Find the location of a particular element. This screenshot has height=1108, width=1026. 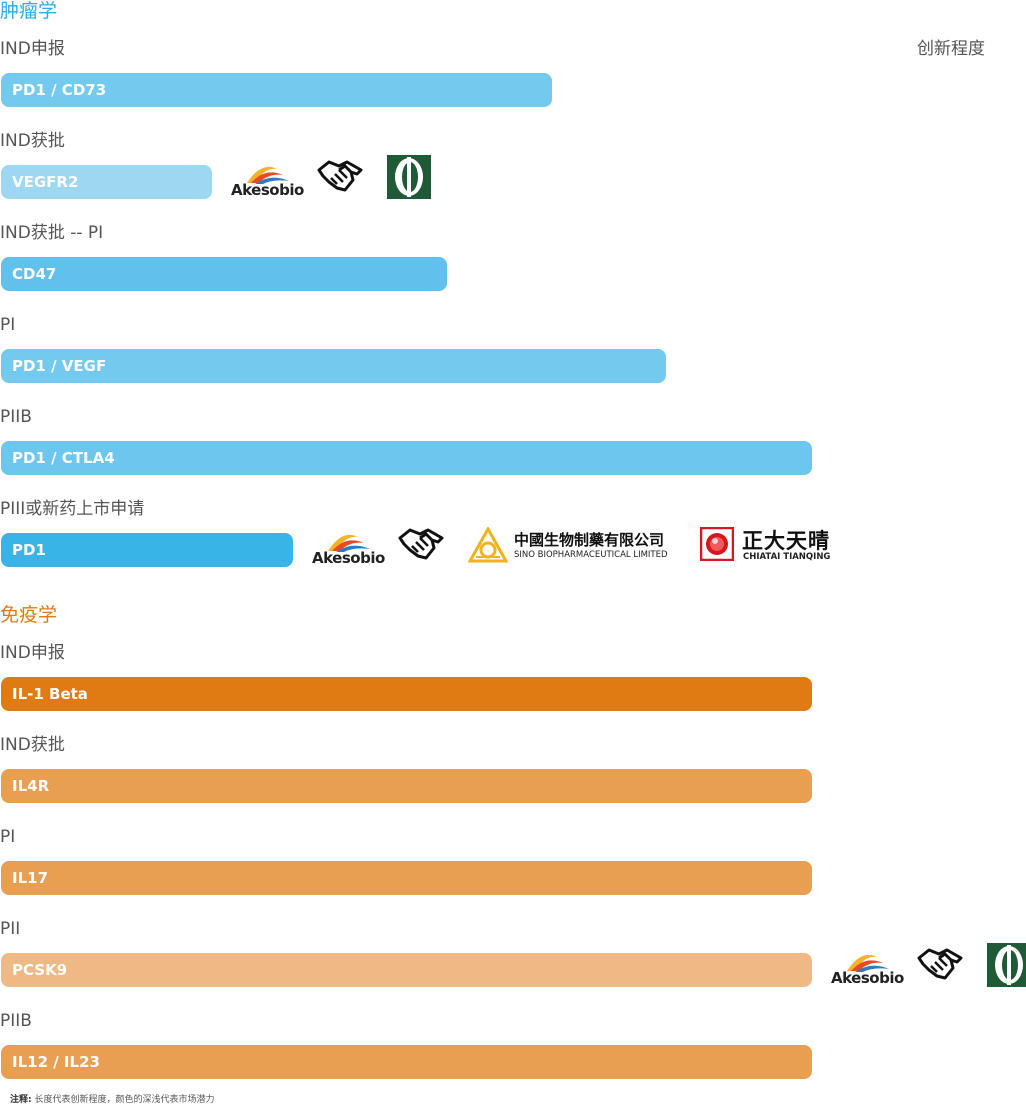

target-bar: CD47 is located at coordinates (224, 274).